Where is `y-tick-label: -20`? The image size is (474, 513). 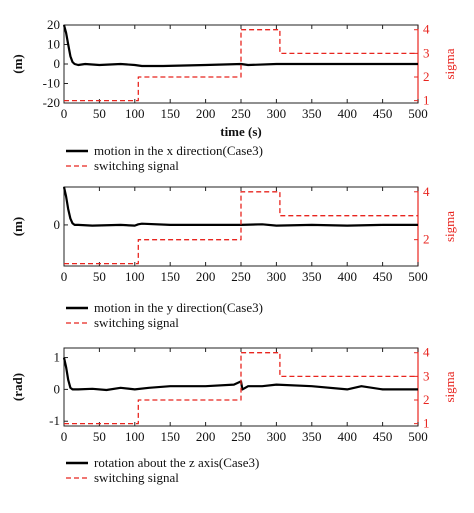 y-tick-label: -20 is located at coordinates (51, 102).